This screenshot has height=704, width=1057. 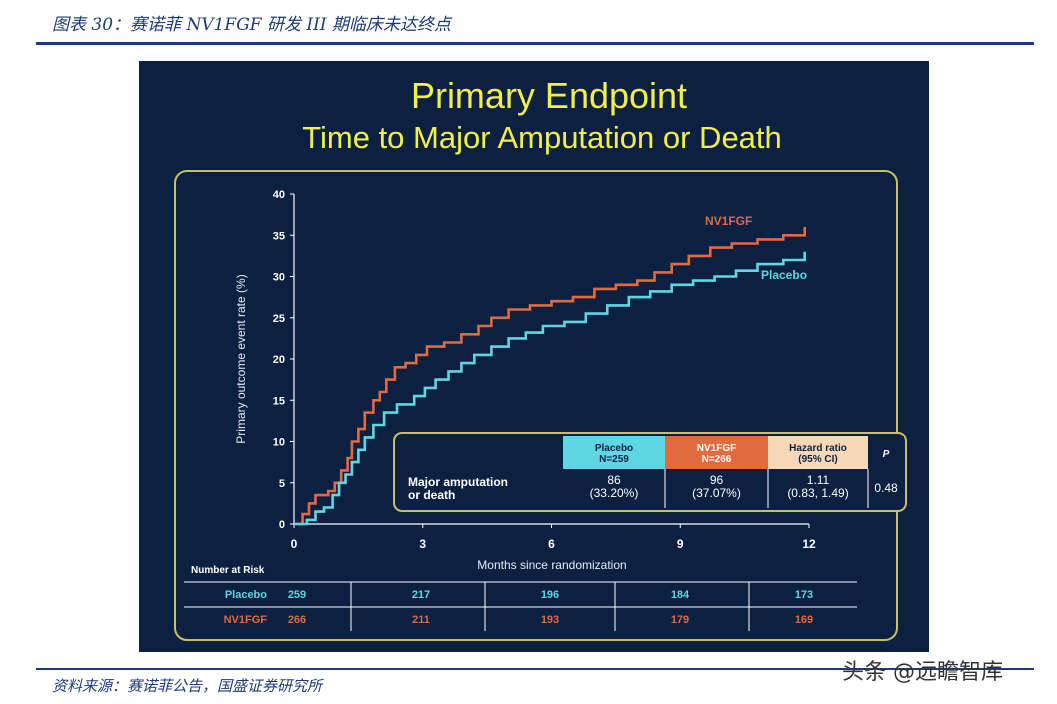 What do you see at coordinates (614, 480) in the screenshot?
I see `summary-value: 86` at bounding box center [614, 480].